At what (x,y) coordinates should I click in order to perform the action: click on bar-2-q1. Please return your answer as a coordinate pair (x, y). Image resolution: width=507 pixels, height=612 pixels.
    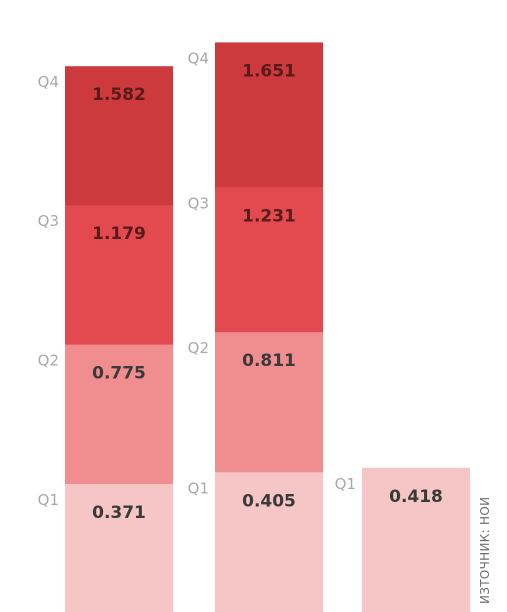
    Looking at the image, I should click on (269, 542).